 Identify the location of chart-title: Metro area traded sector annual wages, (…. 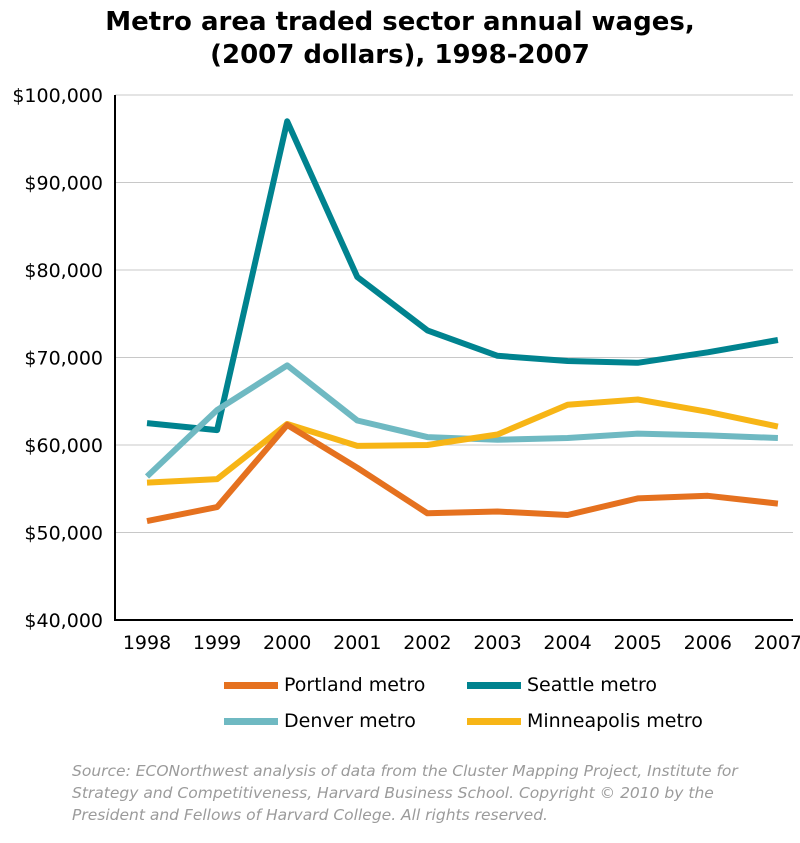
(400, 39).